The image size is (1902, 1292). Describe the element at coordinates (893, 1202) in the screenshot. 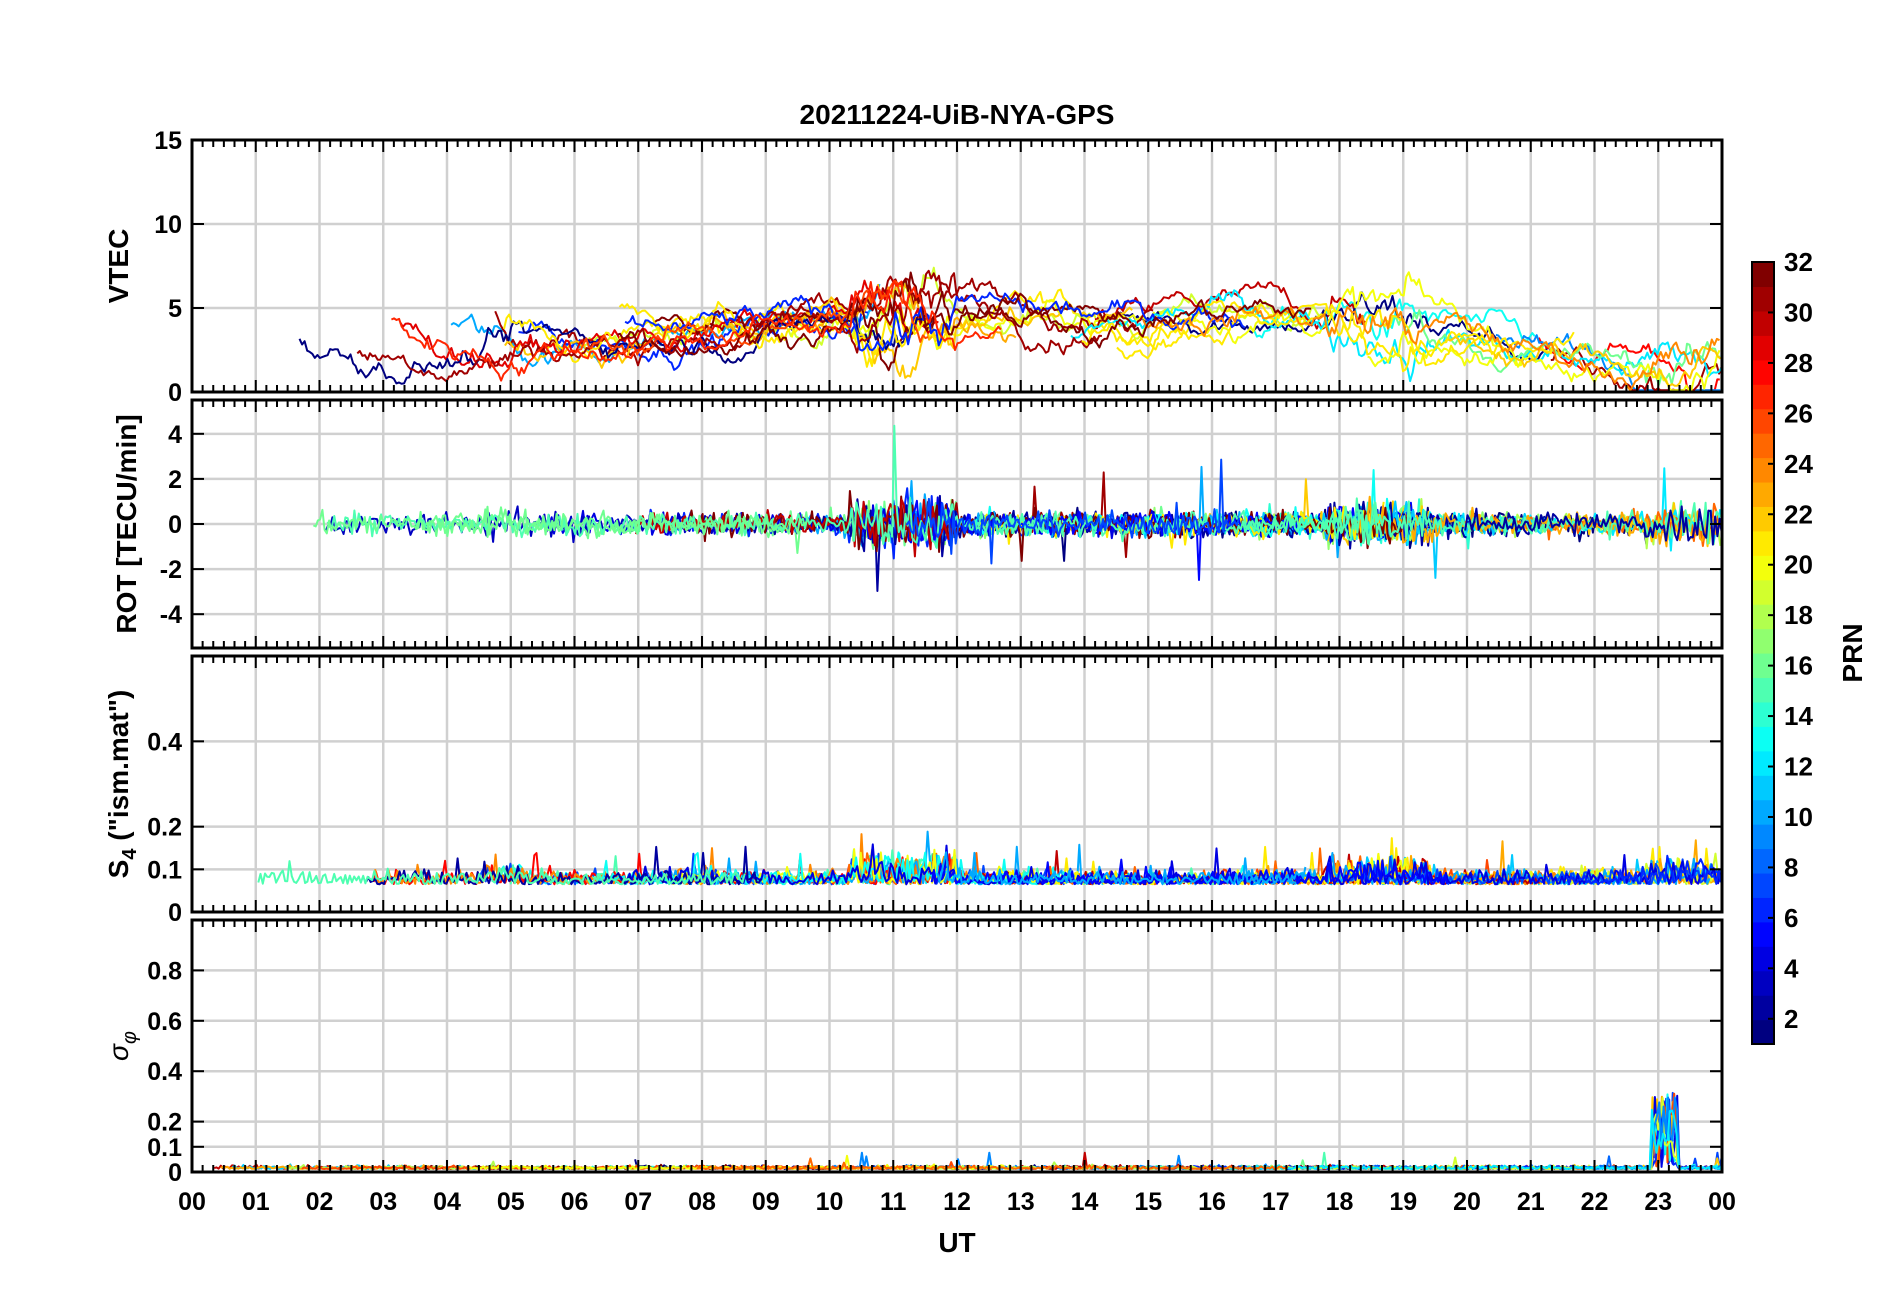

I see `x-tick-label: 11` at that location.